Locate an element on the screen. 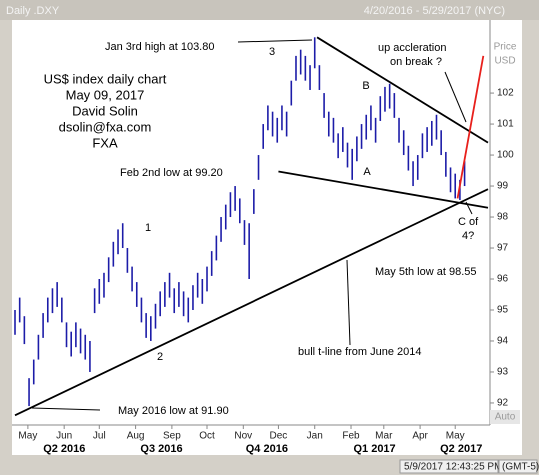 This screenshot has height=475, width=539. annotation: May 2016 low at 91.90 is located at coordinates (173, 411).